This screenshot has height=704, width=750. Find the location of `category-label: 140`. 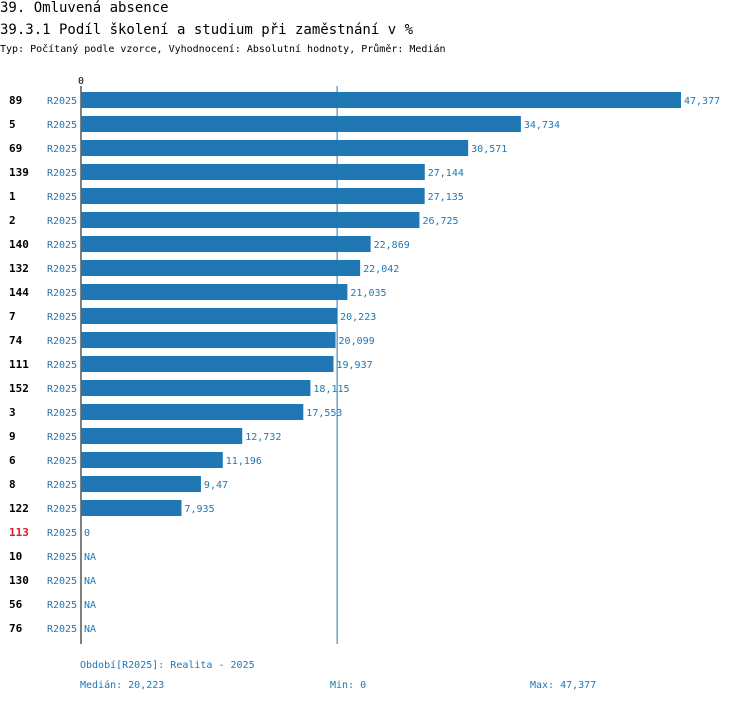

category-label: 140 is located at coordinates (19, 244).